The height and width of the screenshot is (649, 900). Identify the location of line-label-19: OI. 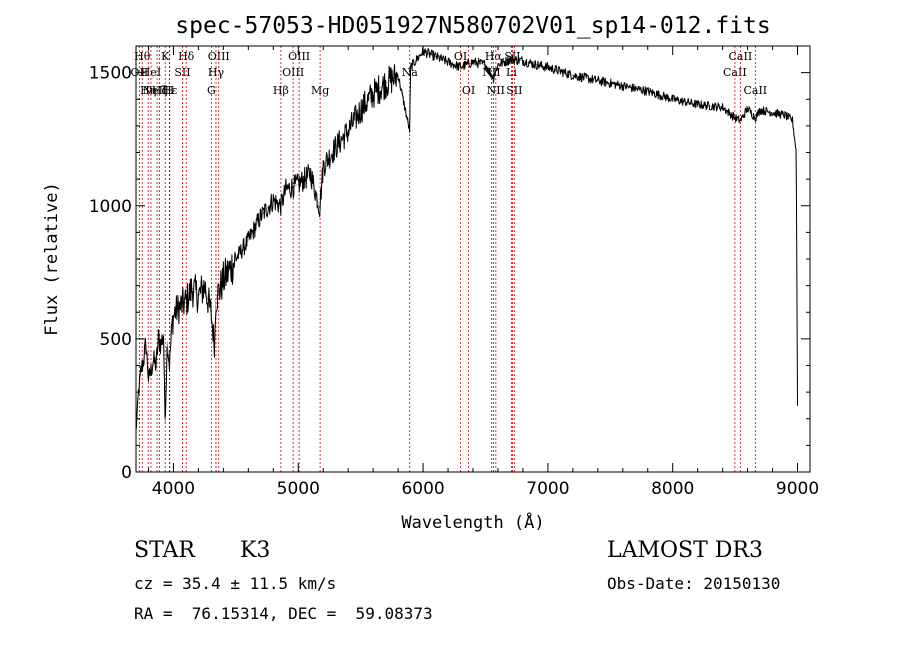
(460, 56).